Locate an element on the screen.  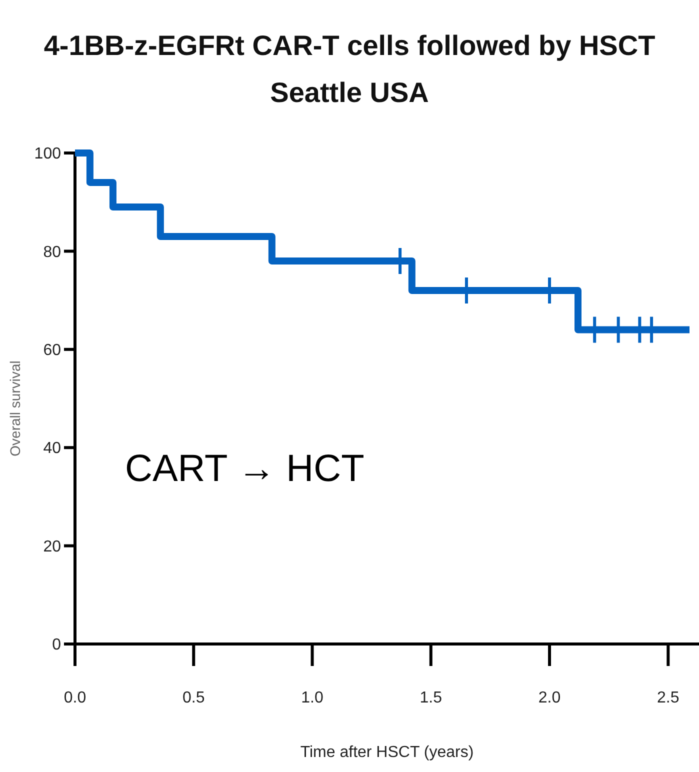
chart-subtitle: Seattle USA is located at coordinates (349, 92).